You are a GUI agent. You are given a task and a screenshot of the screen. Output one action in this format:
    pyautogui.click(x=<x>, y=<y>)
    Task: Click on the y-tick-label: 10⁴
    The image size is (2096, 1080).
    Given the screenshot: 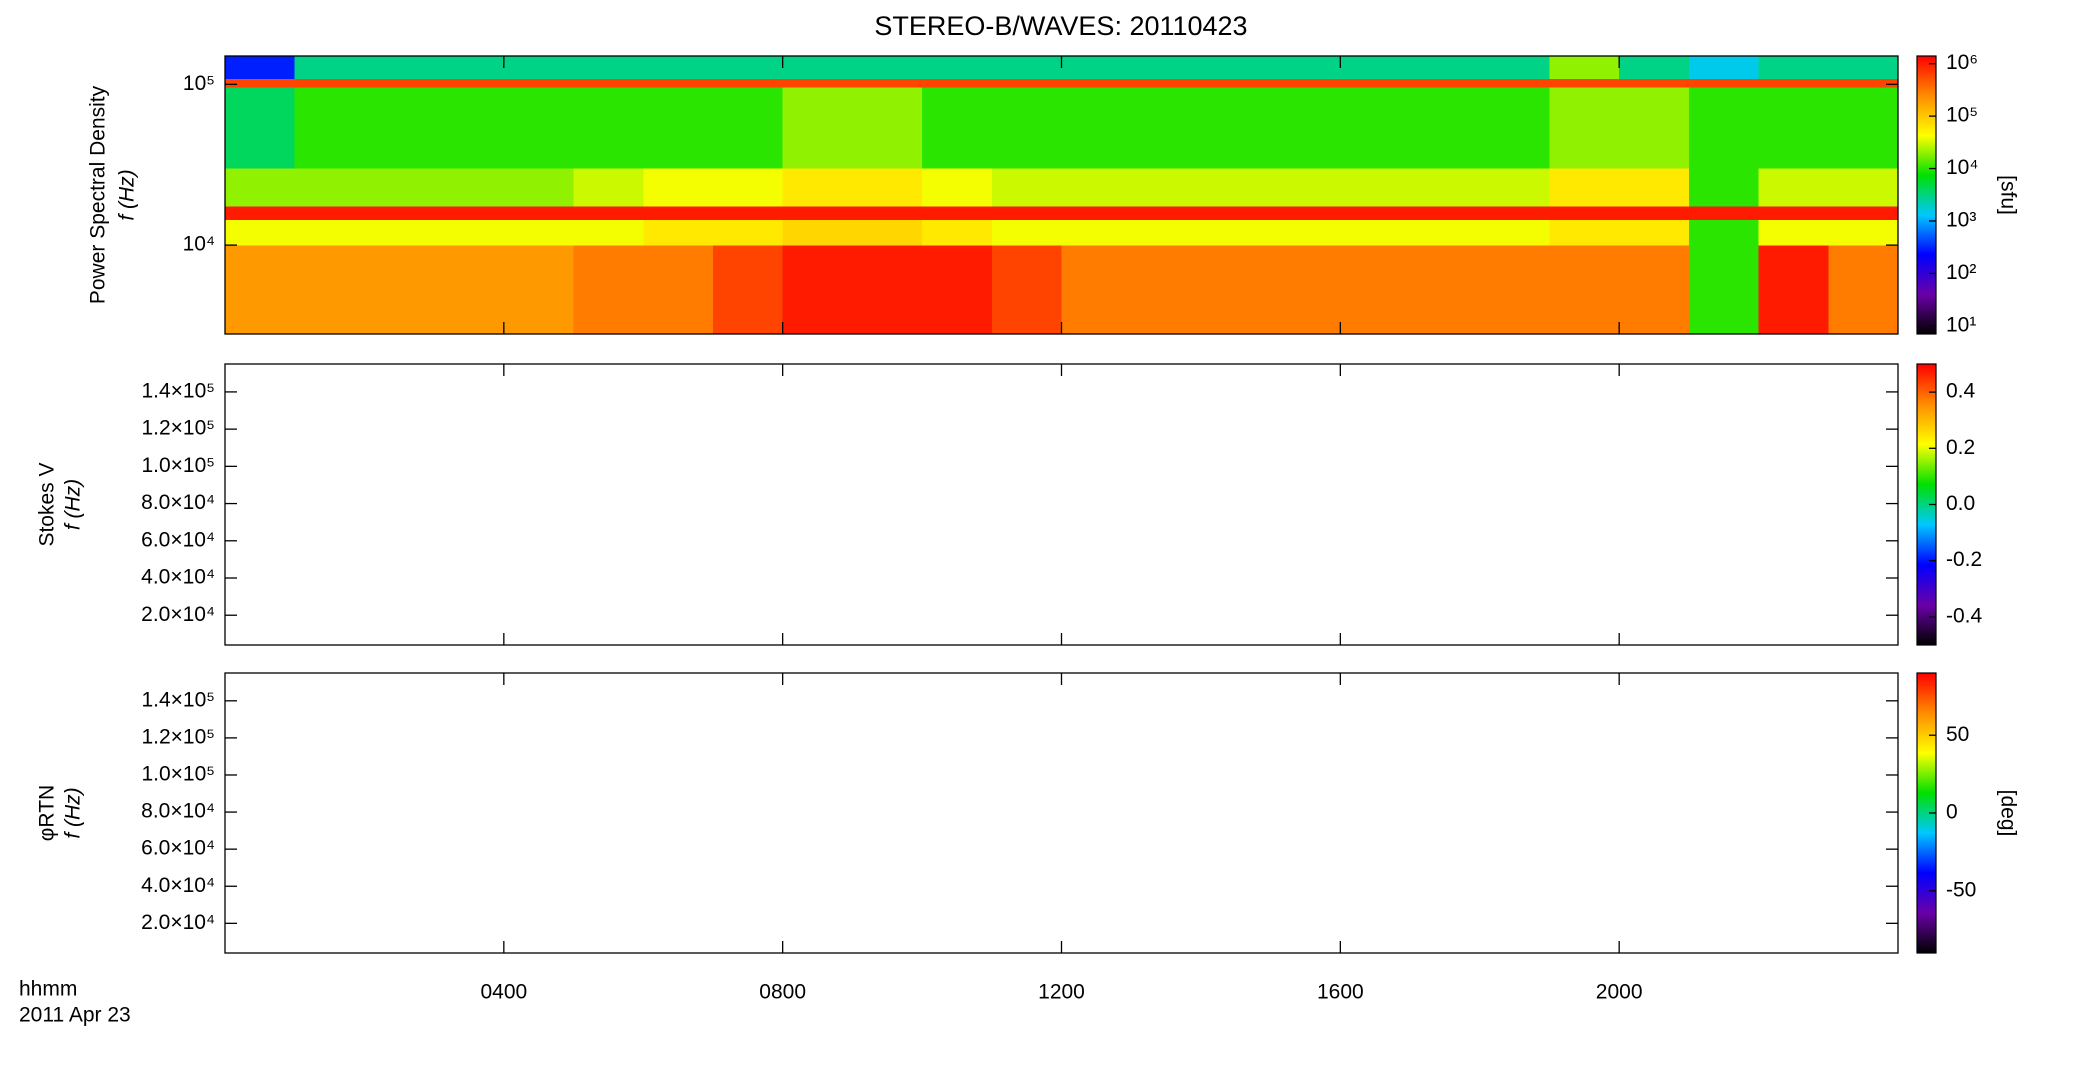 What is the action you would take?
    pyautogui.click(x=199, y=244)
    